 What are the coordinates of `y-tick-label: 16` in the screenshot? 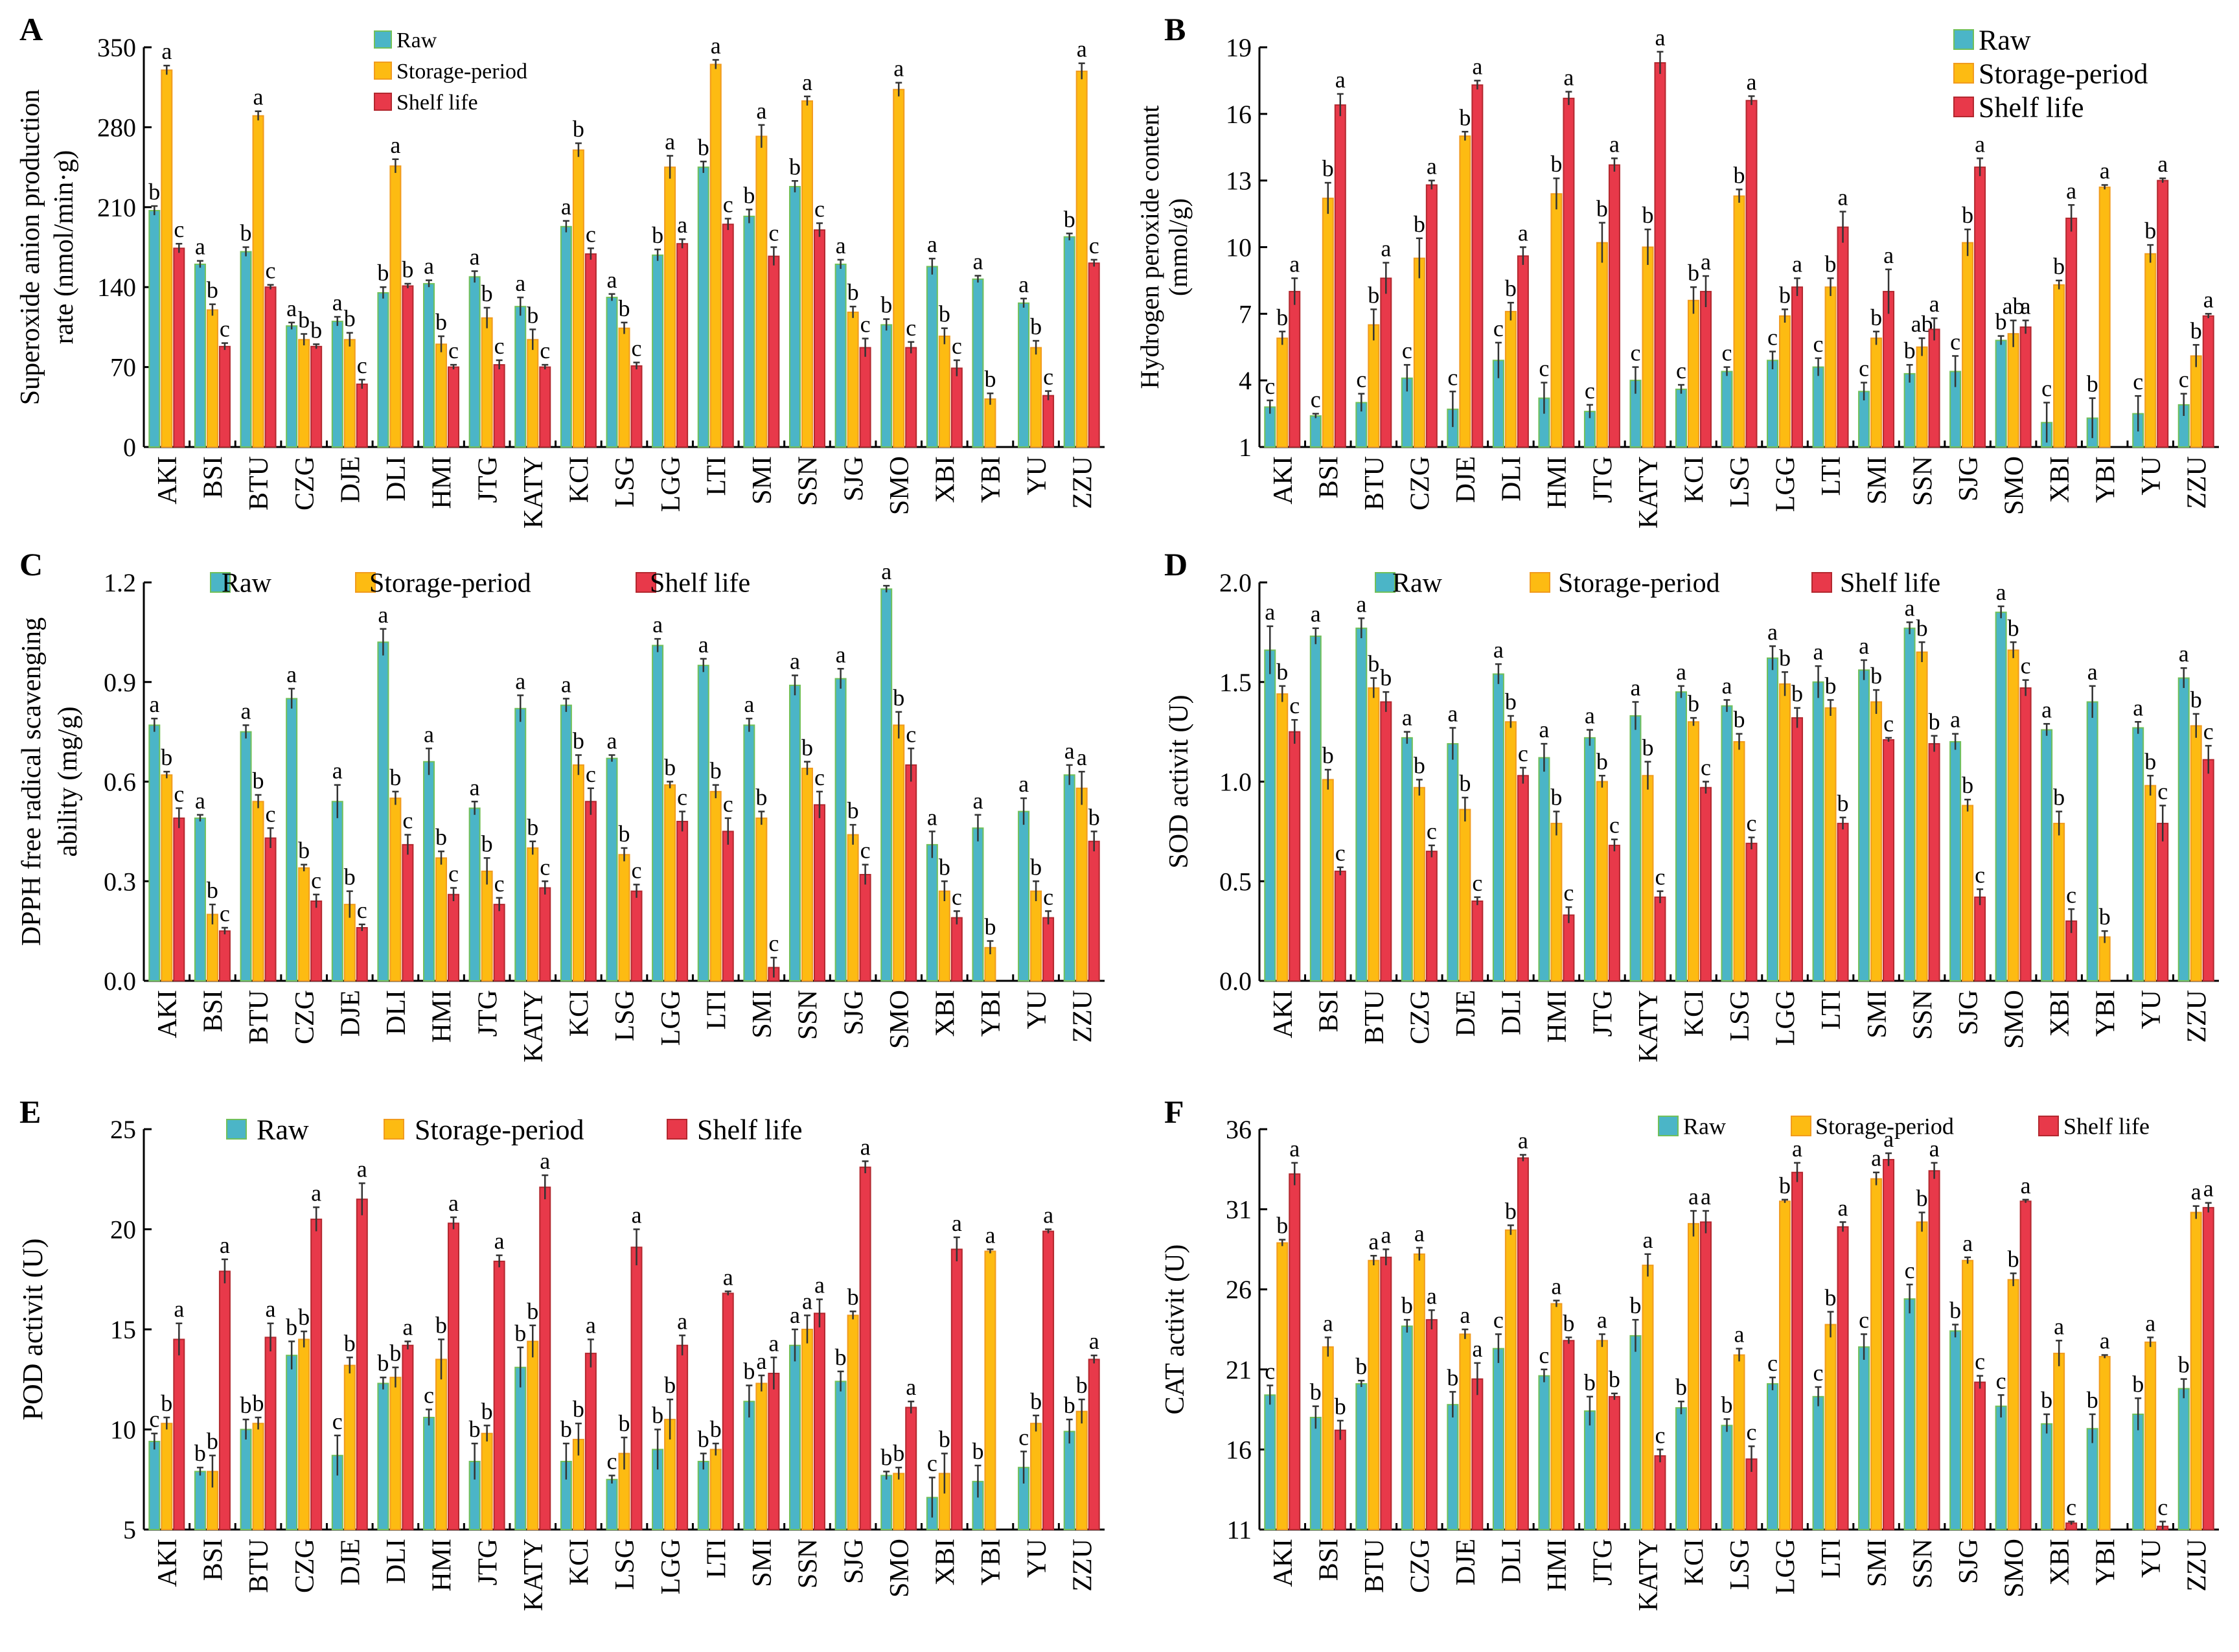 It's located at (1239, 1449).